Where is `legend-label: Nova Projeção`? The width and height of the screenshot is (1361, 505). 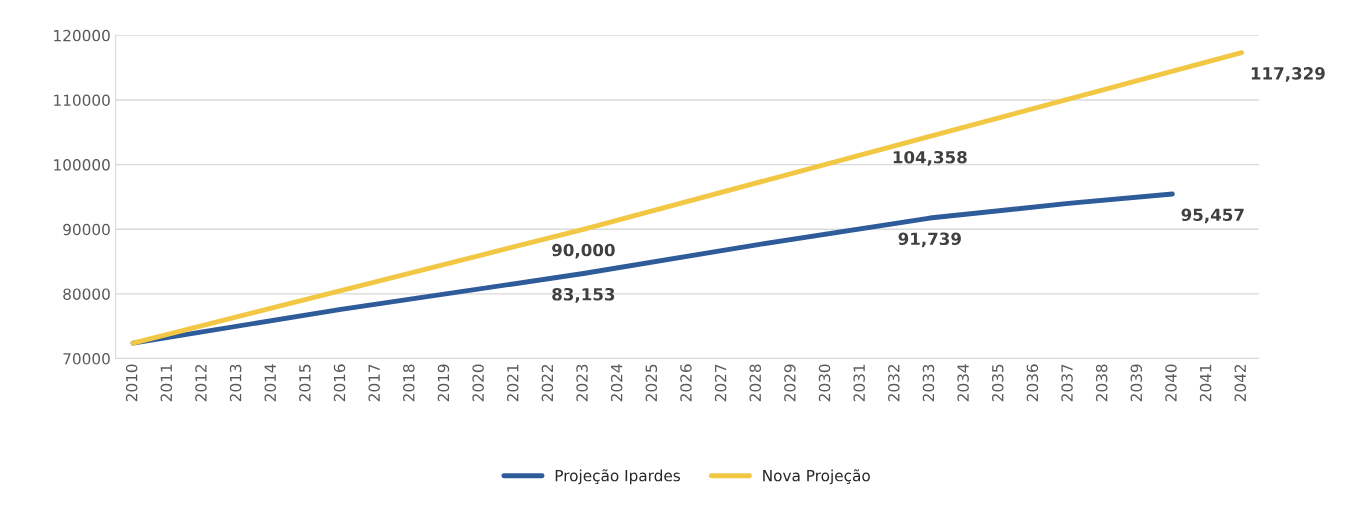 legend-label: Nova Projeção is located at coordinates (816, 477).